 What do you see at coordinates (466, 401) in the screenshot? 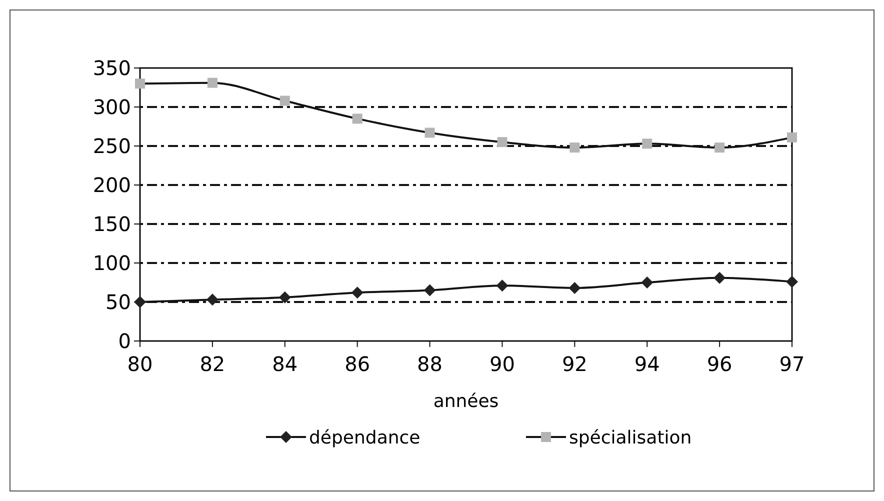
I see `x-axis-title: années` at bounding box center [466, 401].